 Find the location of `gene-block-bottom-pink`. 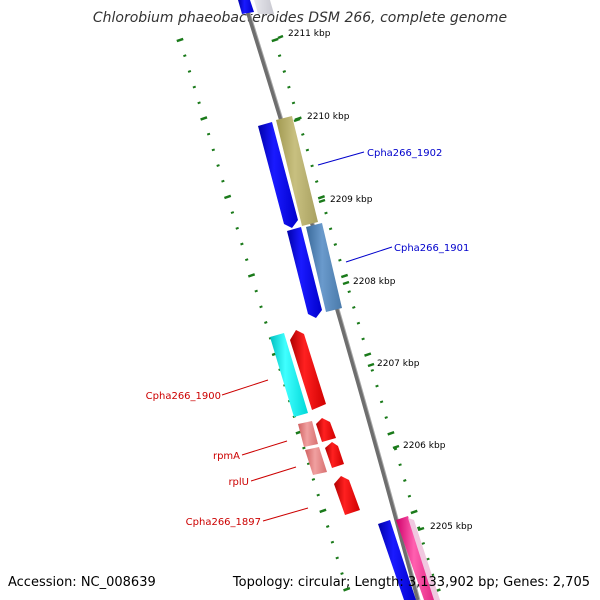

gene-block-bottom-pink is located at coordinates (416, 558).